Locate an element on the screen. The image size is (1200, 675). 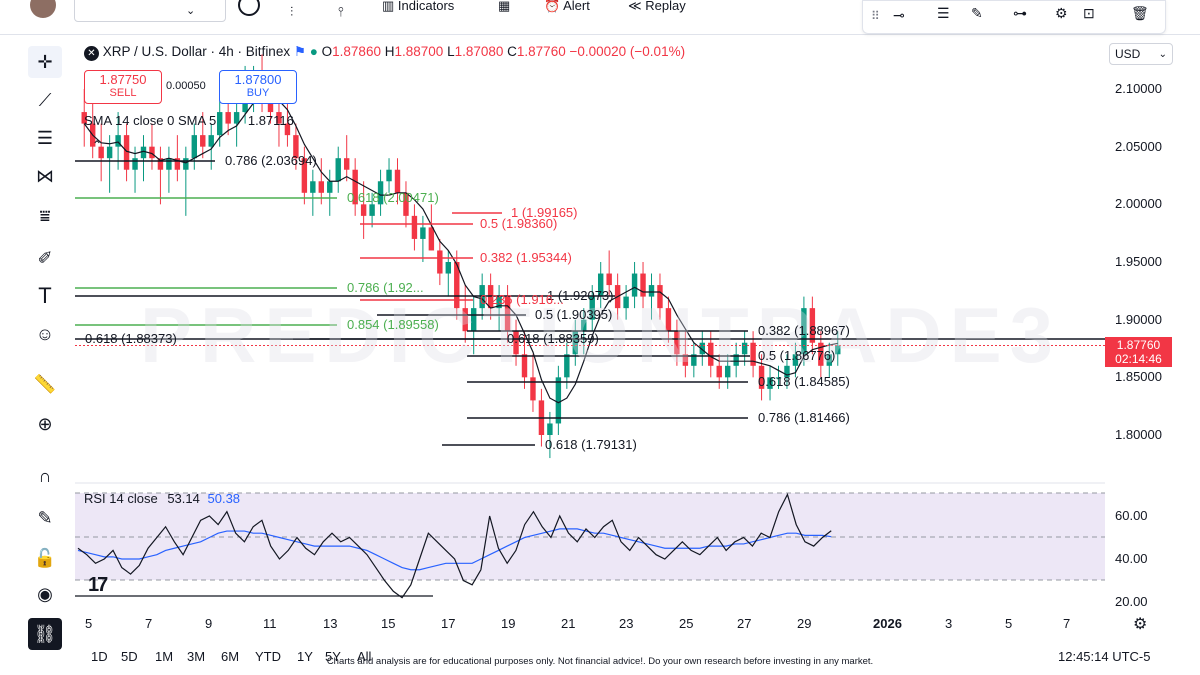
indicators-icon: ▥ is located at coordinates (388, 6).